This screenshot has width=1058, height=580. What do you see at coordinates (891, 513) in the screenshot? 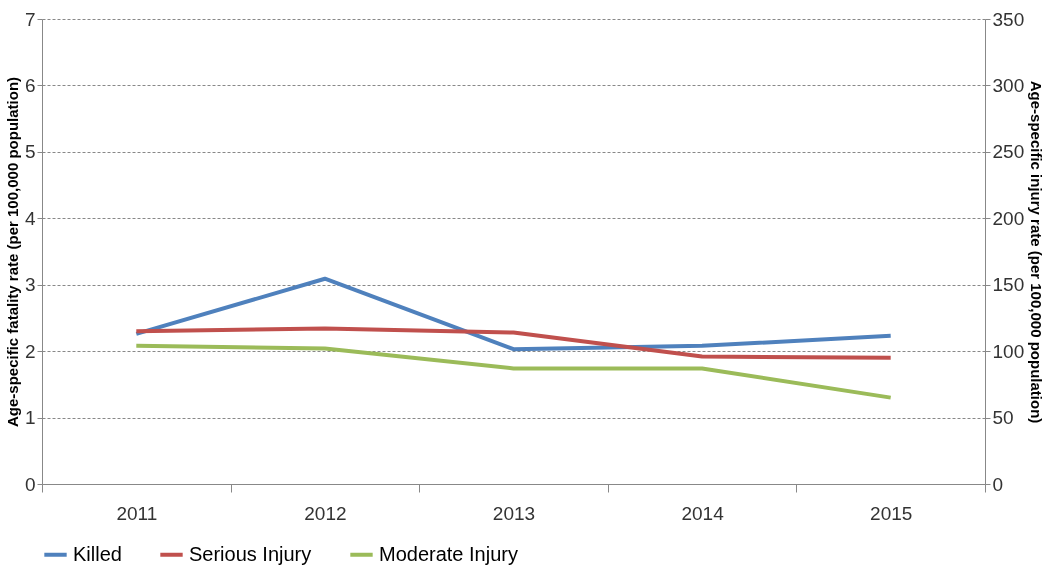
I see `x-tick-label: 2015` at bounding box center [891, 513].